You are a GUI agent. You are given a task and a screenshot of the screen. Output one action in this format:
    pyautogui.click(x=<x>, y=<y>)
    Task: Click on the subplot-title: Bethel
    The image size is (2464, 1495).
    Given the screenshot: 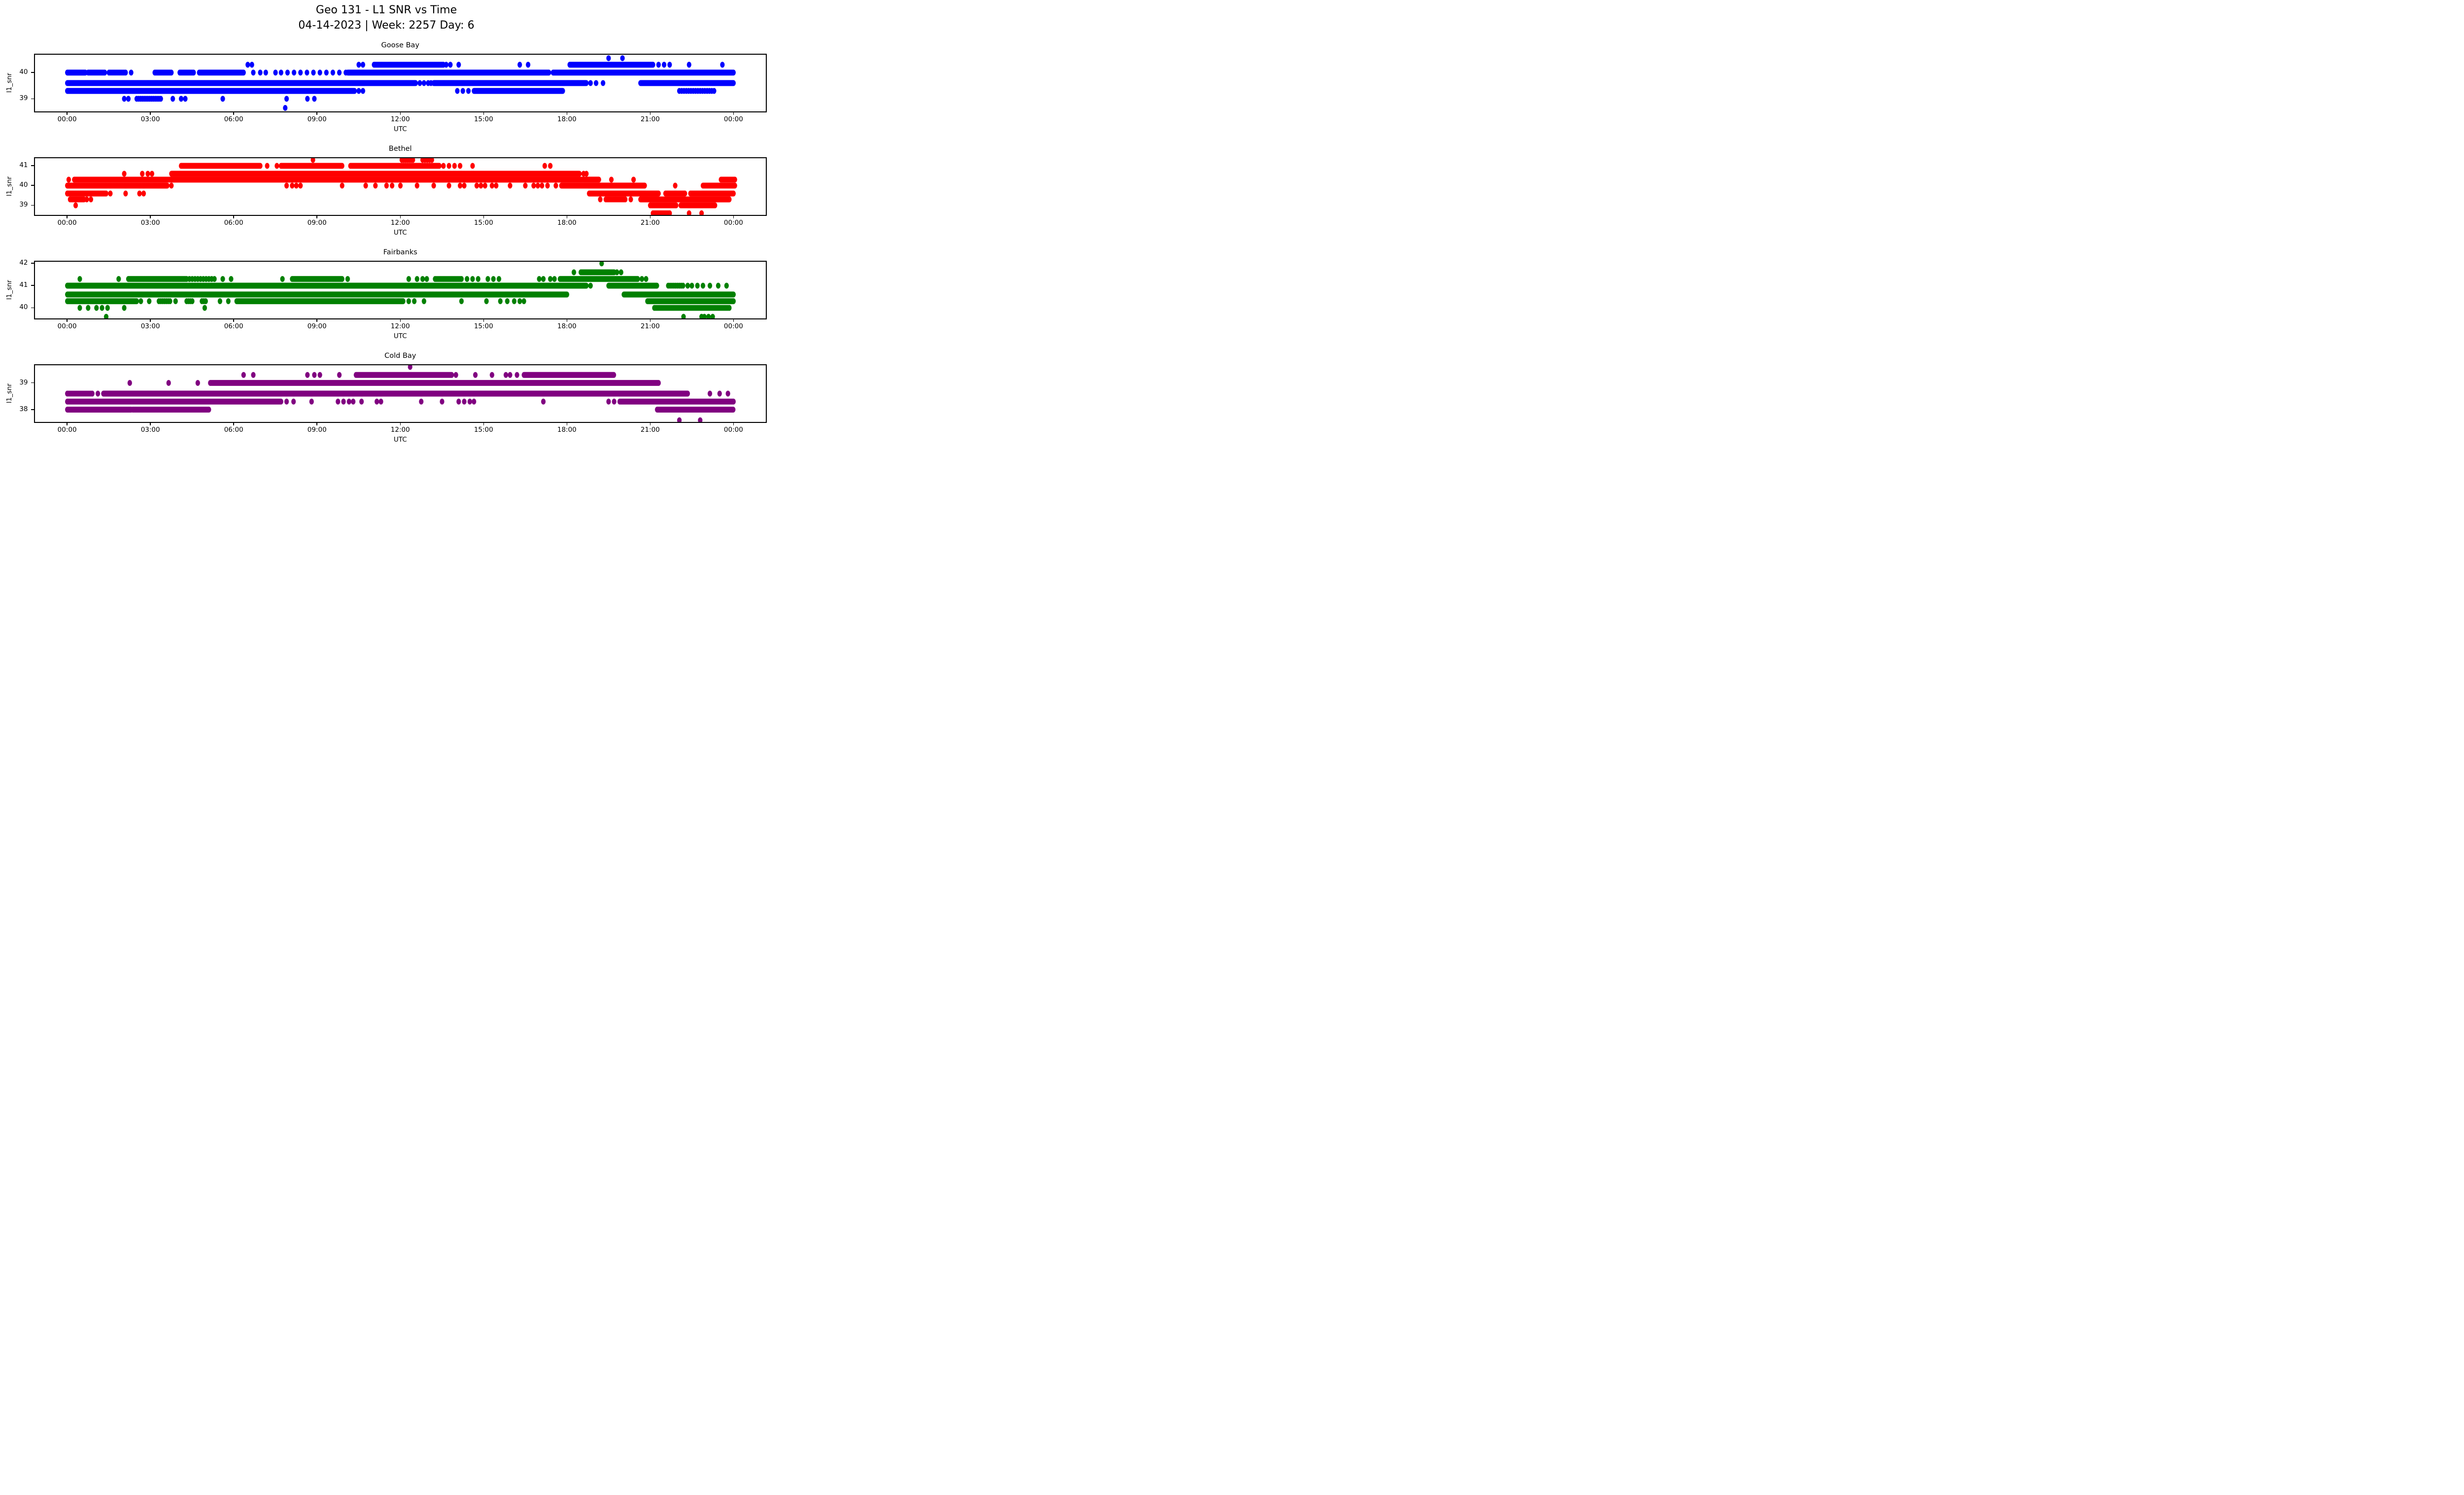 What is the action you would take?
    pyautogui.click(x=400, y=148)
    